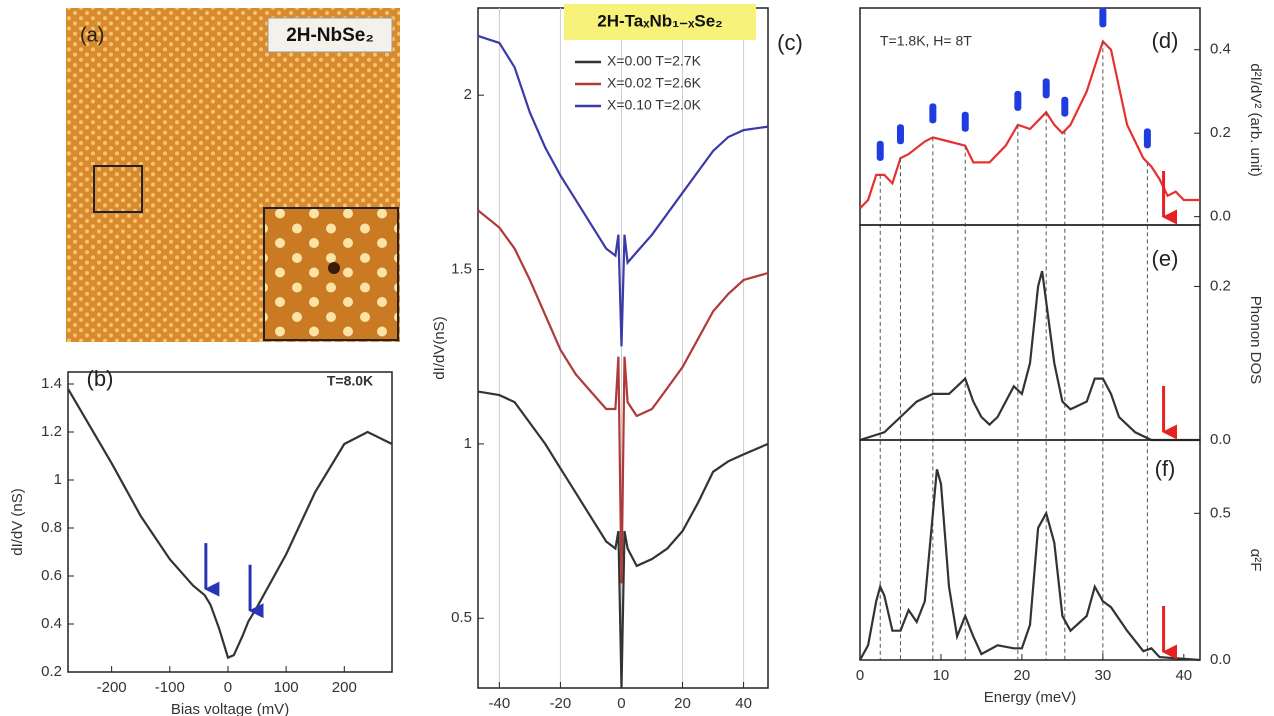  What do you see at coordinates (112, 687) in the screenshot?
I see `x-tick-label: -200` at bounding box center [112, 687].